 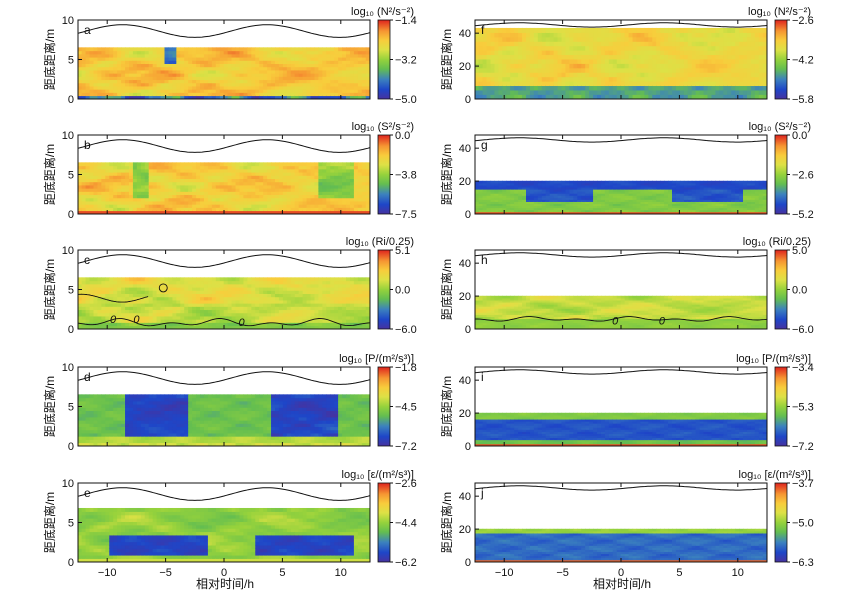 What do you see at coordinates (482, 377) in the screenshot?
I see `panel-letter-i: i` at bounding box center [482, 377].